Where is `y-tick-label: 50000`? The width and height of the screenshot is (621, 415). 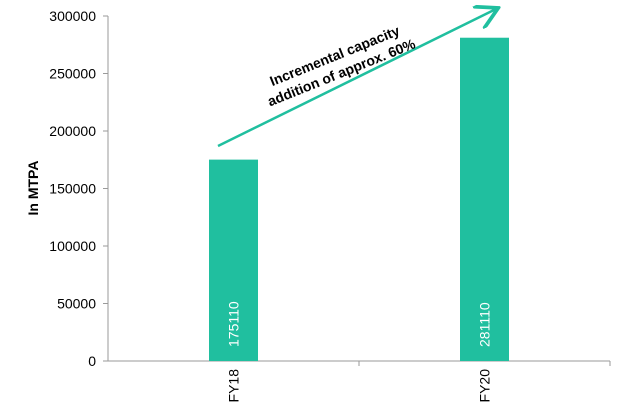
y-tick-label: 50000 is located at coordinates (76, 304).